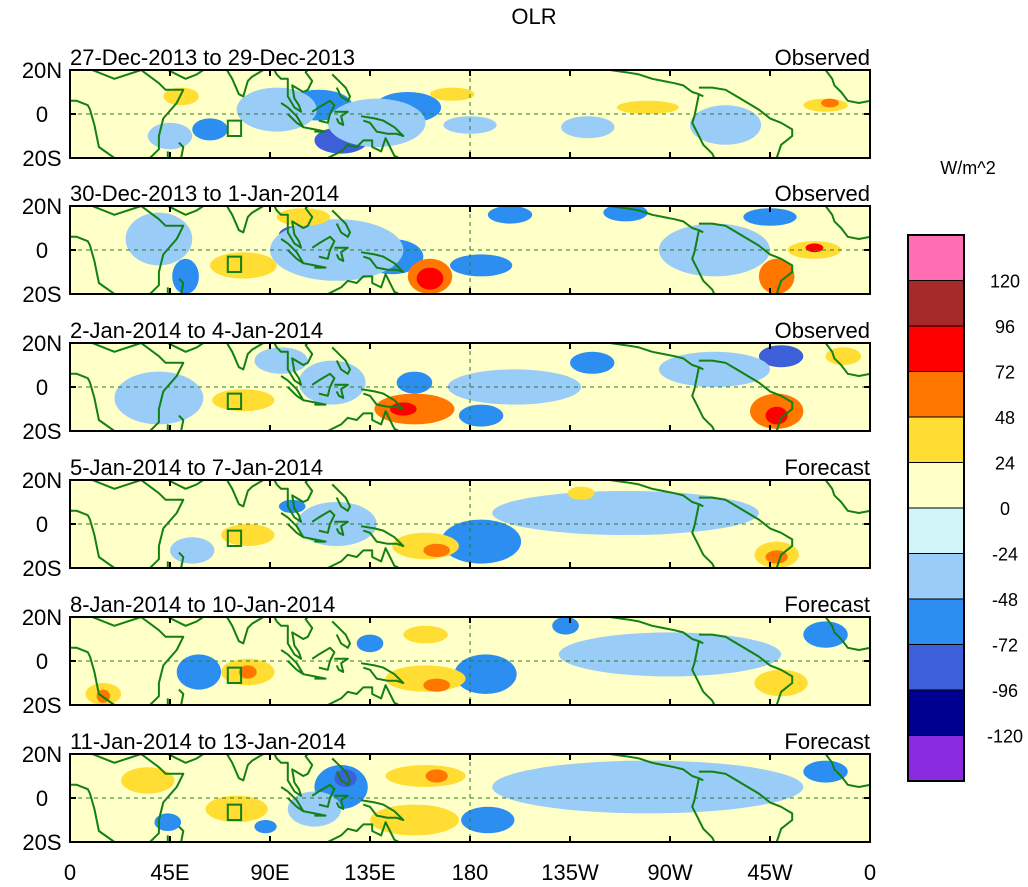 The height and width of the screenshot is (887, 1028). I want to click on colorbar-level-label: 72, so click(1005, 373).